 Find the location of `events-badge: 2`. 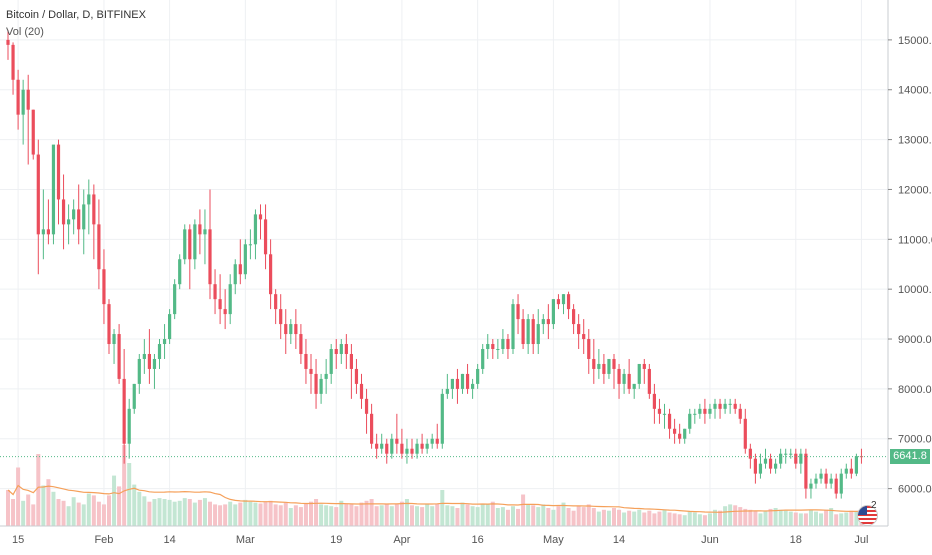

events-badge: 2 is located at coordinates (872, 514).